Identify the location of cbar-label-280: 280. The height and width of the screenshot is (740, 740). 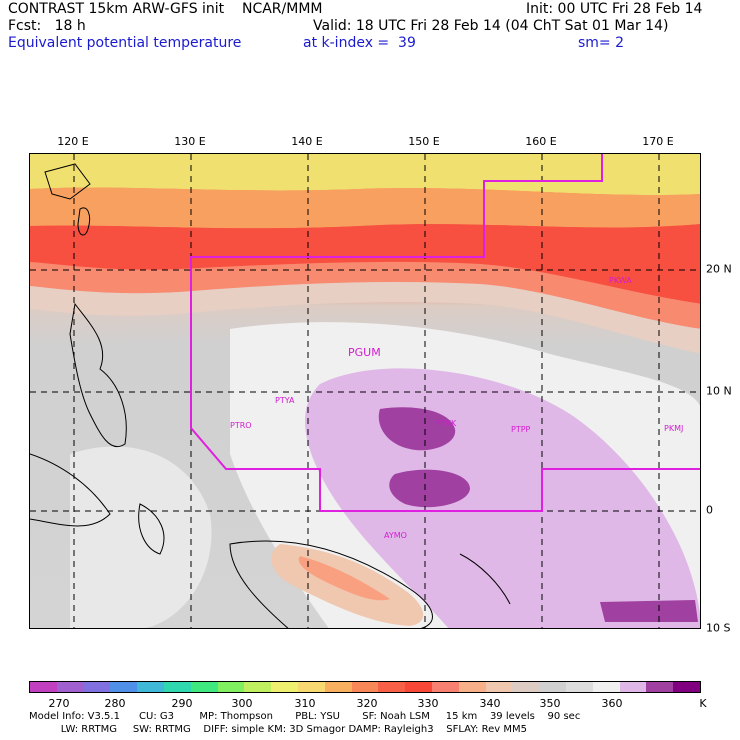
(115, 703).